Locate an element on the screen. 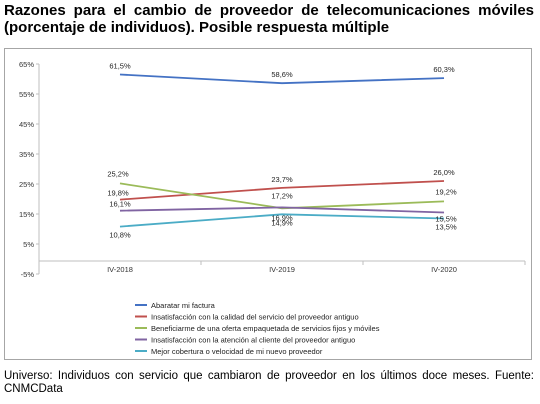  data-label: 19,2% is located at coordinates (446, 191).